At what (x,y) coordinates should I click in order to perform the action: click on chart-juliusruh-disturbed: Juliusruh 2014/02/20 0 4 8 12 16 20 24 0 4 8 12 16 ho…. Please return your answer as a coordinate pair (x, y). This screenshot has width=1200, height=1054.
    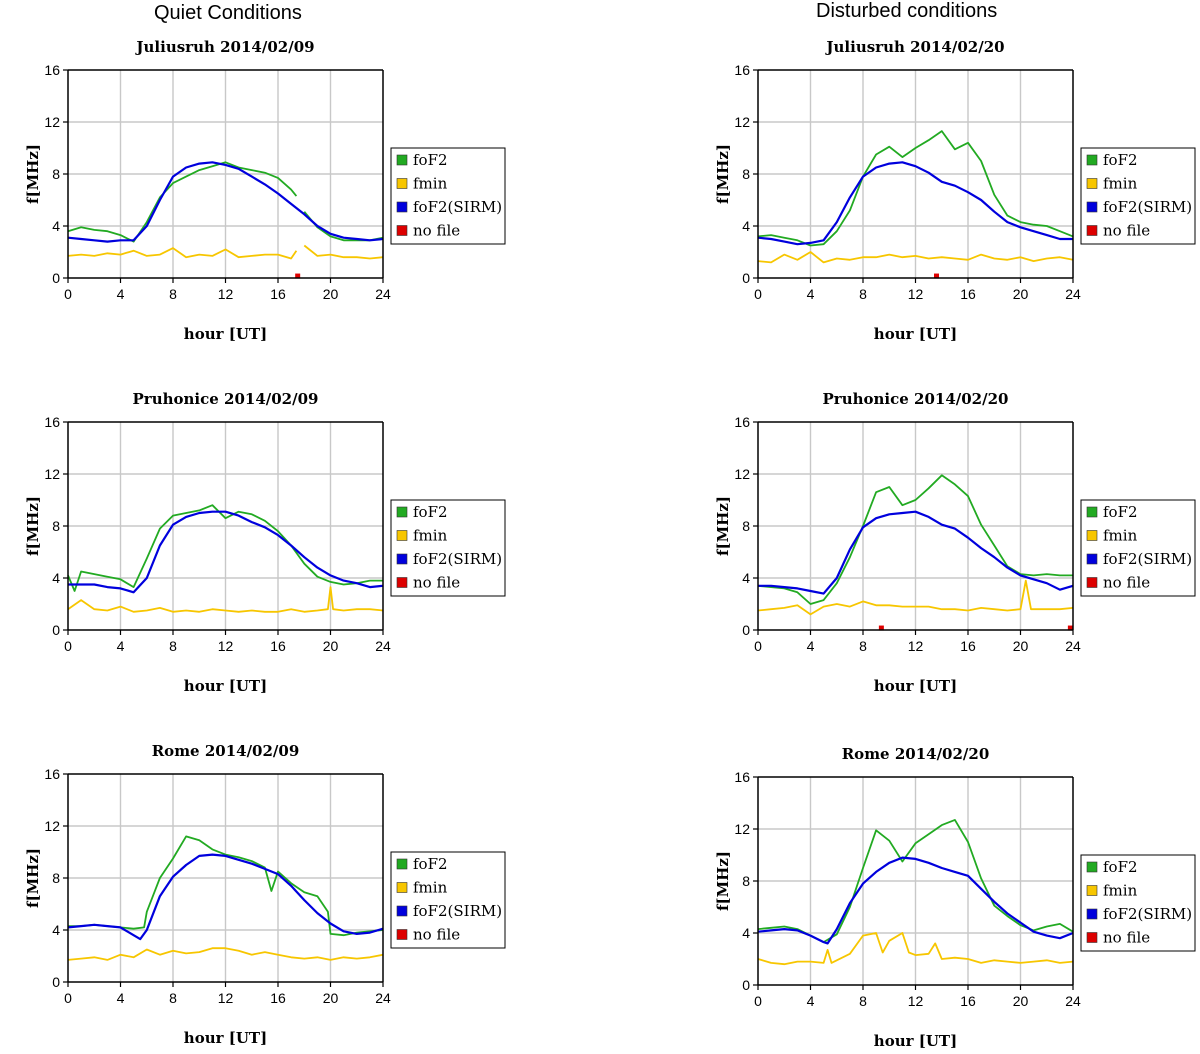
    Looking at the image, I should click on (955, 190).